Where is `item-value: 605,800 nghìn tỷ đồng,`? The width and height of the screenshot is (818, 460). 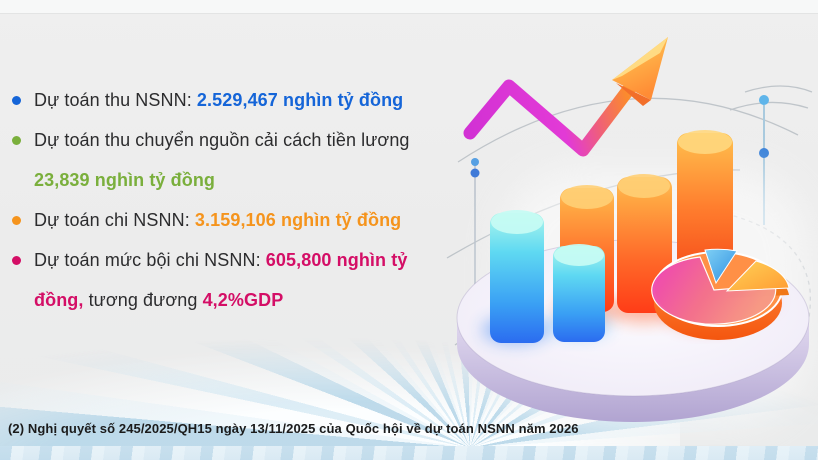 item-value: 605,800 nghìn tỷ đồng, is located at coordinates (221, 280).